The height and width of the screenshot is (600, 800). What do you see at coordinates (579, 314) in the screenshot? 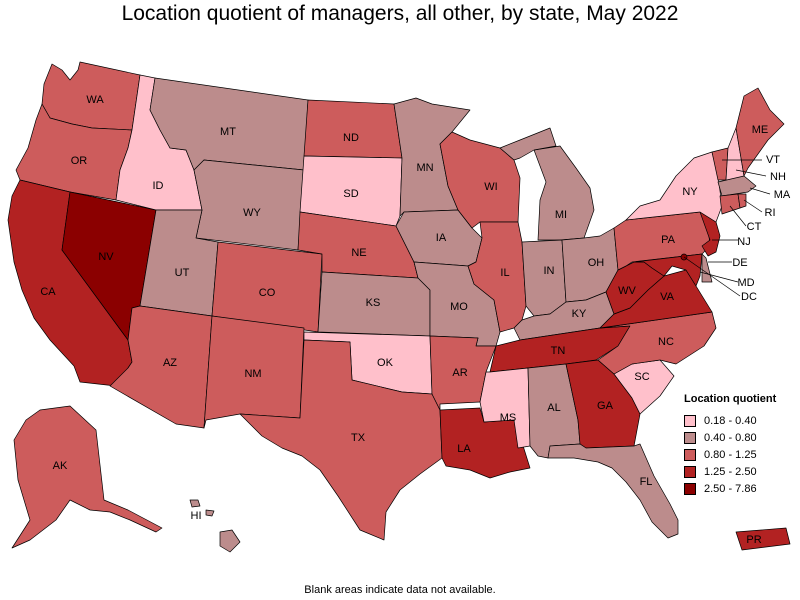
I see `label-ky: KY` at bounding box center [579, 314].